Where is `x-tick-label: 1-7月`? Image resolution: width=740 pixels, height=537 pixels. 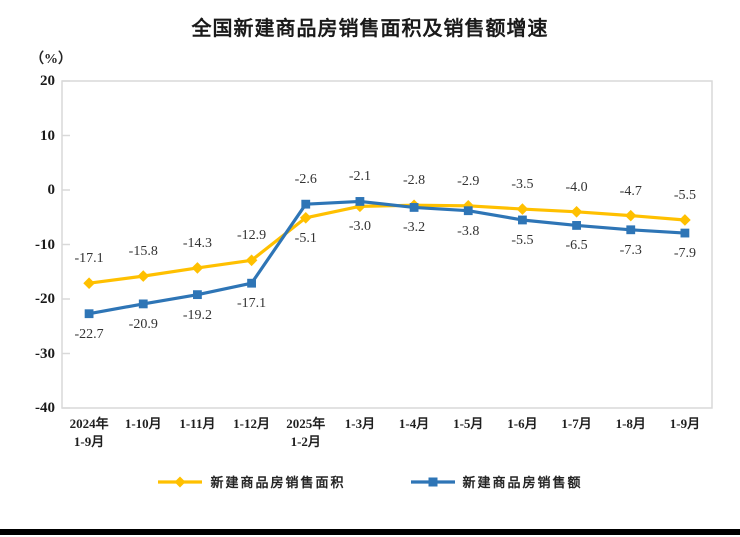 x-tick-label: 1-7月 is located at coordinates (576, 423).